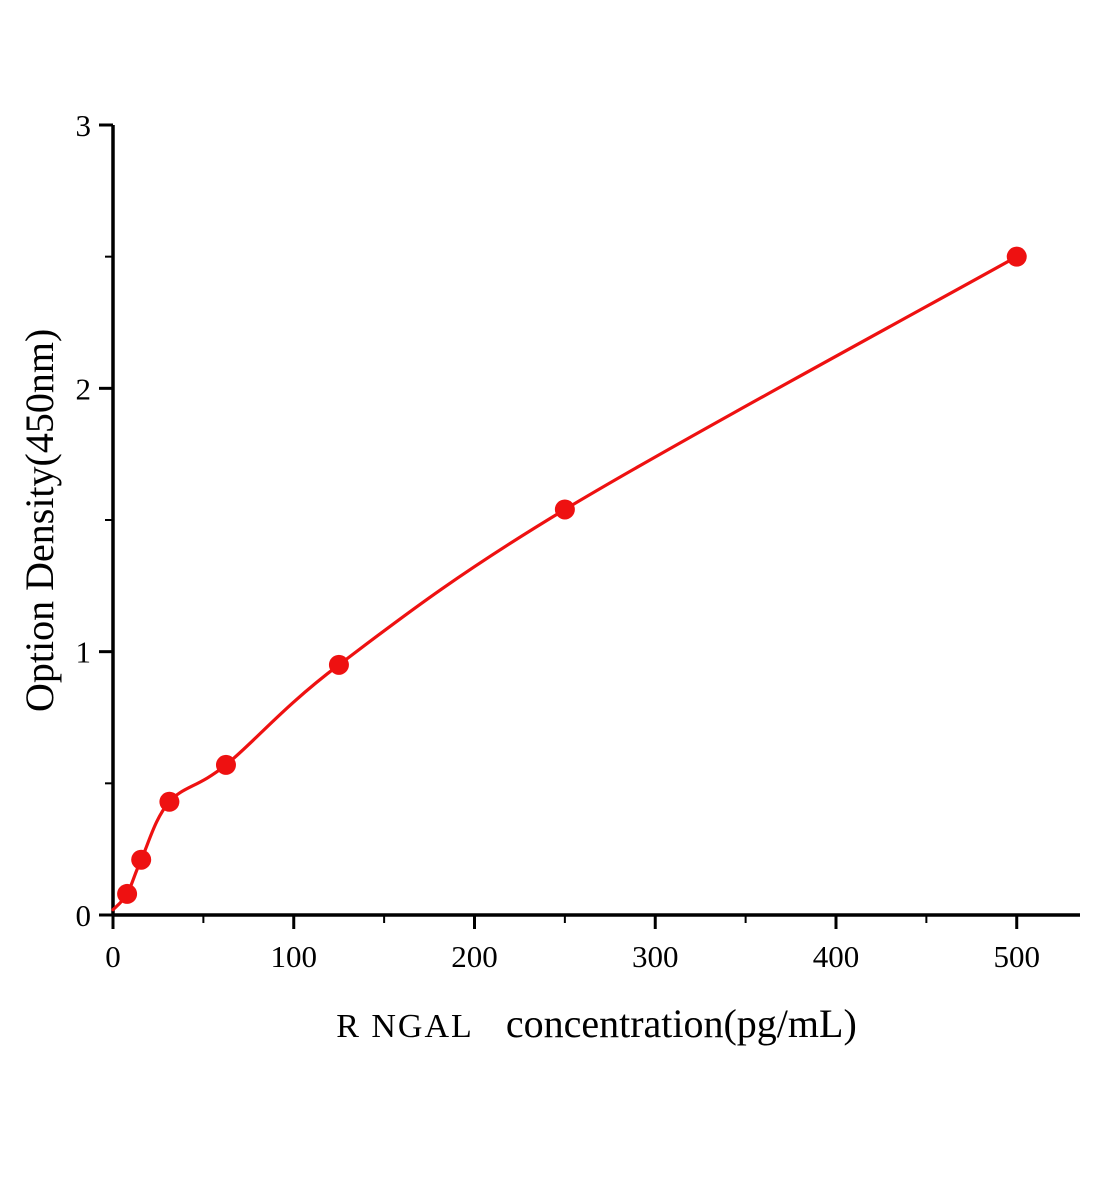 The height and width of the screenshot is (1200, 1104). Describe the element at coordinates (836, 956) in the screenshot. I see `x-tick-label: 400` at that location.